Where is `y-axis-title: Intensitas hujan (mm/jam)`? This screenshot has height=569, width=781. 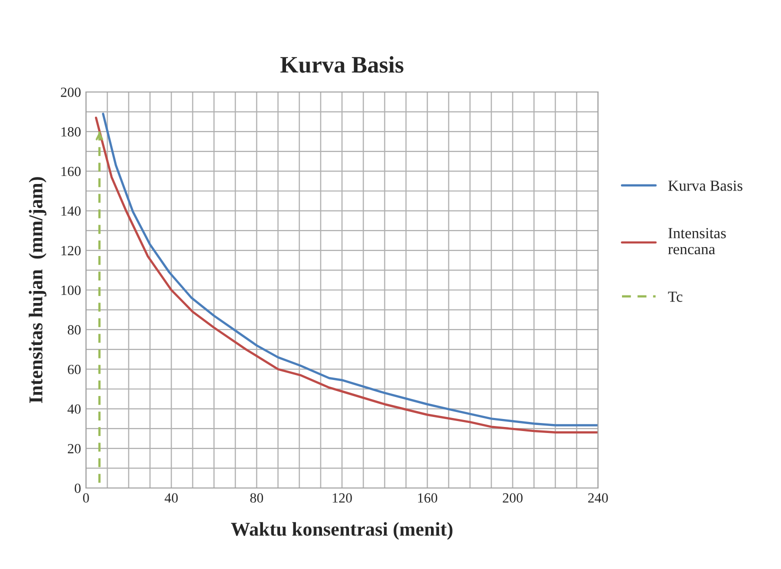 y-axis-title: Intensitas hujan (mm/jam) is located at coordinates (37, 290).